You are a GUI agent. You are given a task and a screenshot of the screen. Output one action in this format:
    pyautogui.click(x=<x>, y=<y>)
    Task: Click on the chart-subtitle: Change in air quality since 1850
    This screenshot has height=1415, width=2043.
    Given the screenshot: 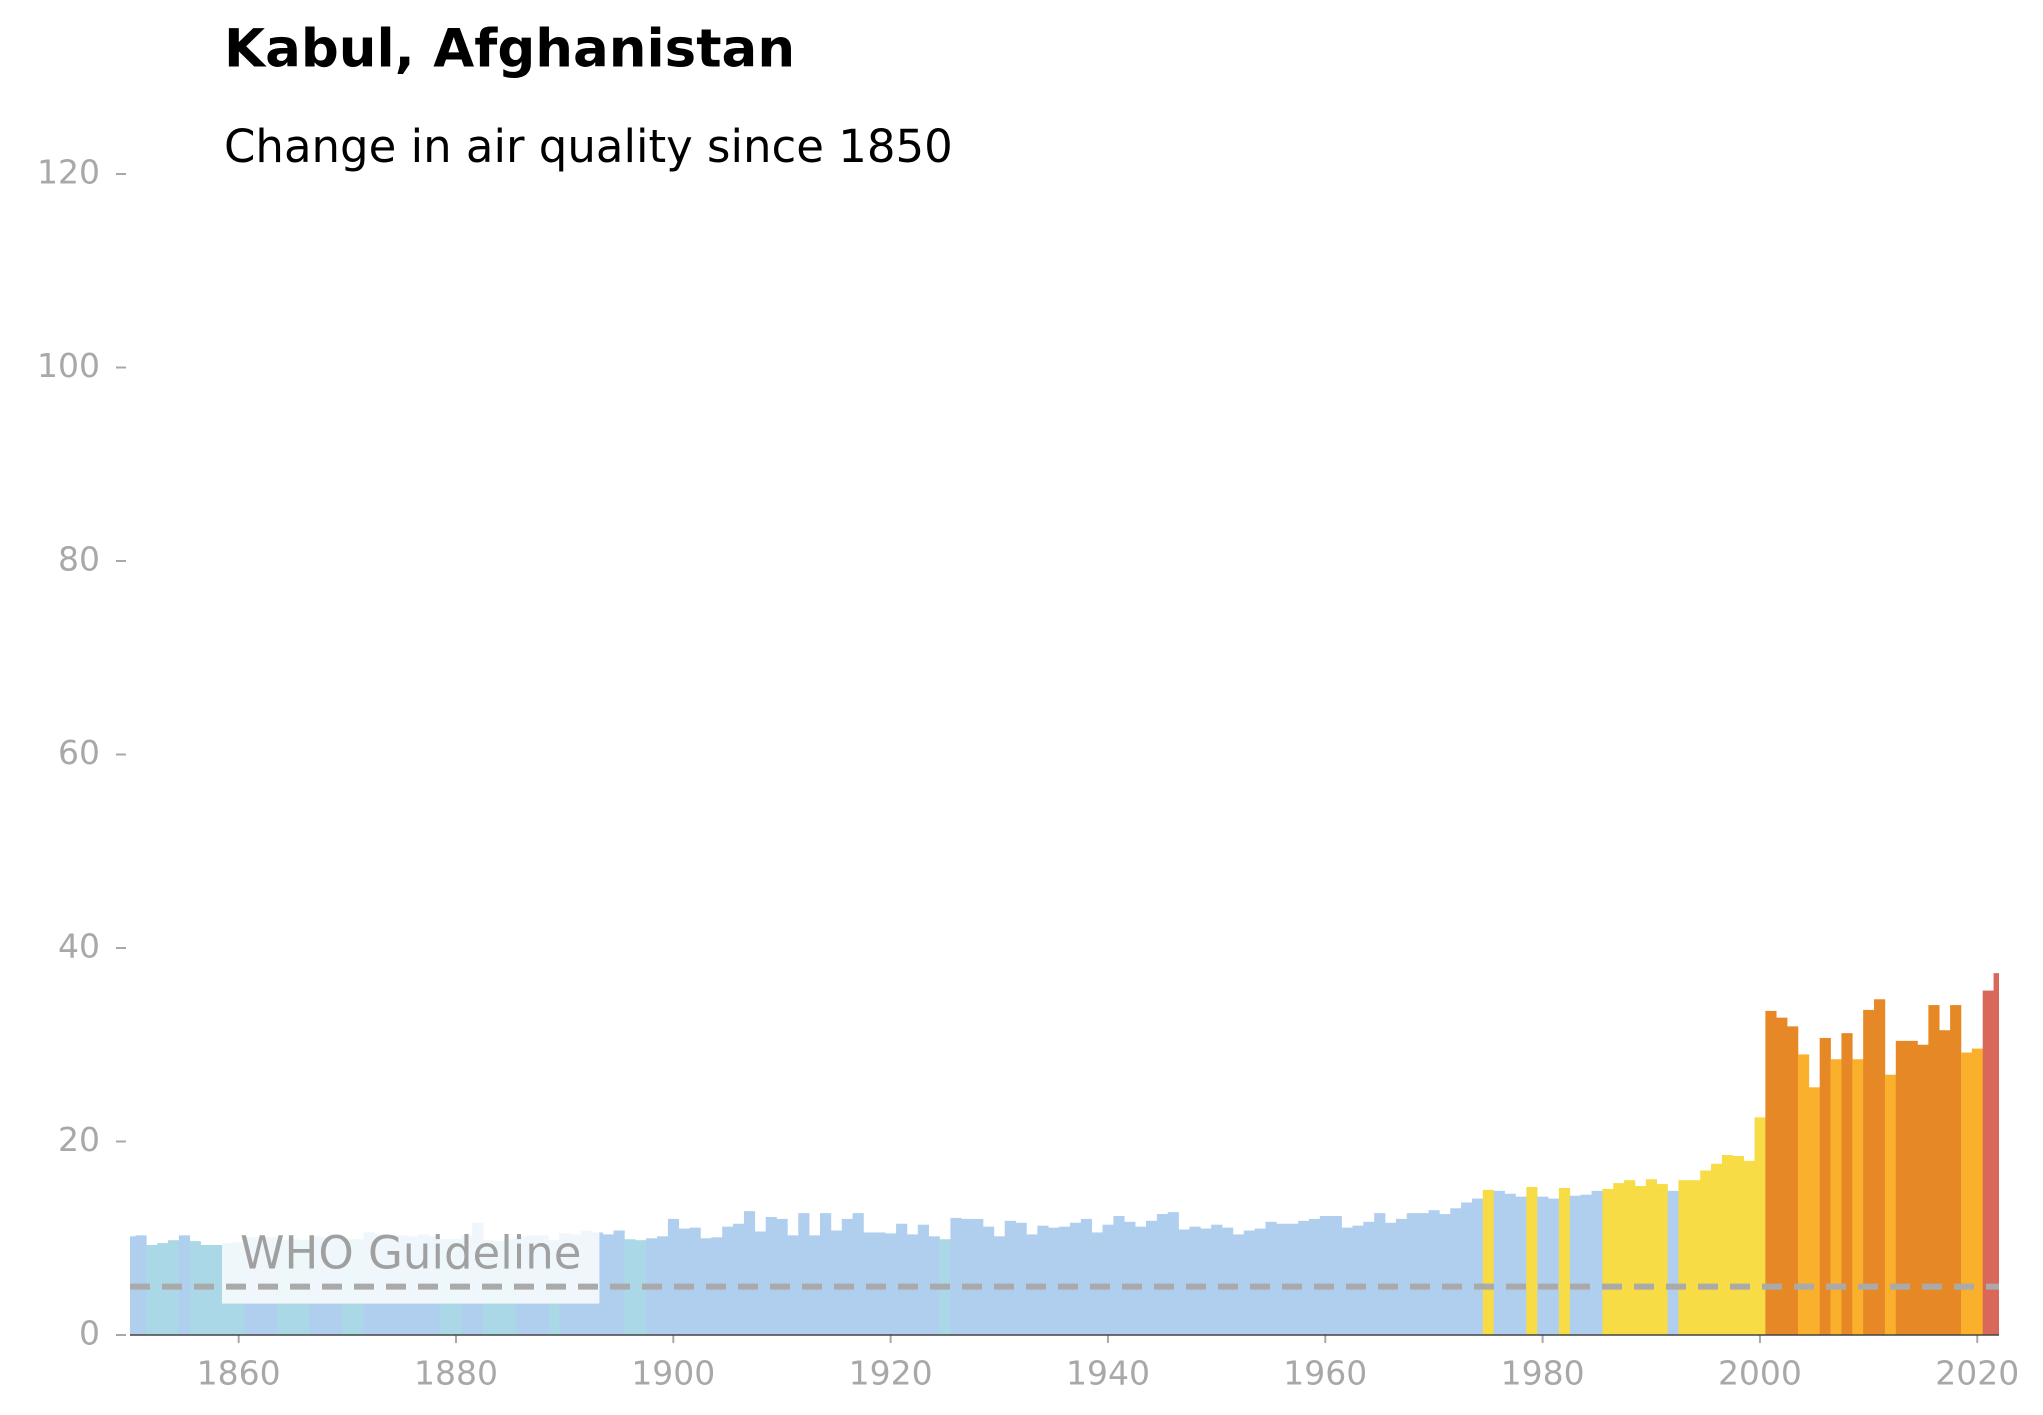 What is the action you would take?
    pyautogui.click(x=588, y=146)
    